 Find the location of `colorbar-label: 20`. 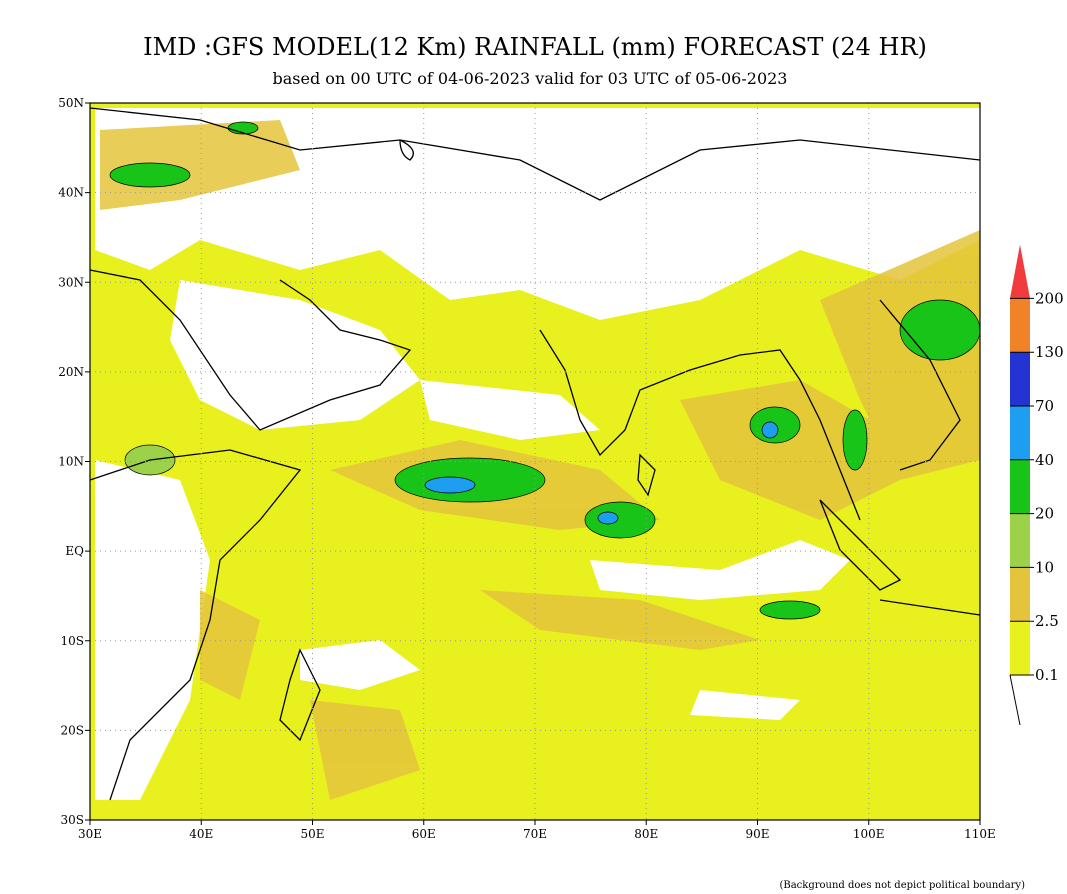

colorbar-label: 20 is located at coordinates (1044, 514).